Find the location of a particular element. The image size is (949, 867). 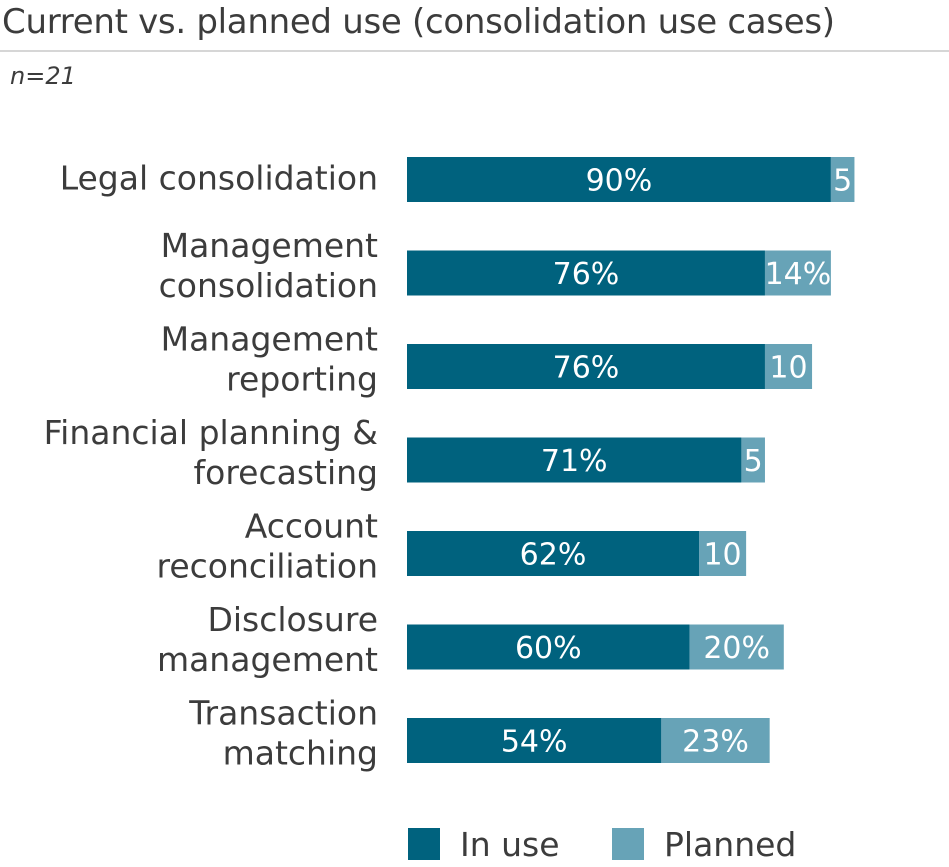

category-label: Management reporting is located at coordinates (269, 359).